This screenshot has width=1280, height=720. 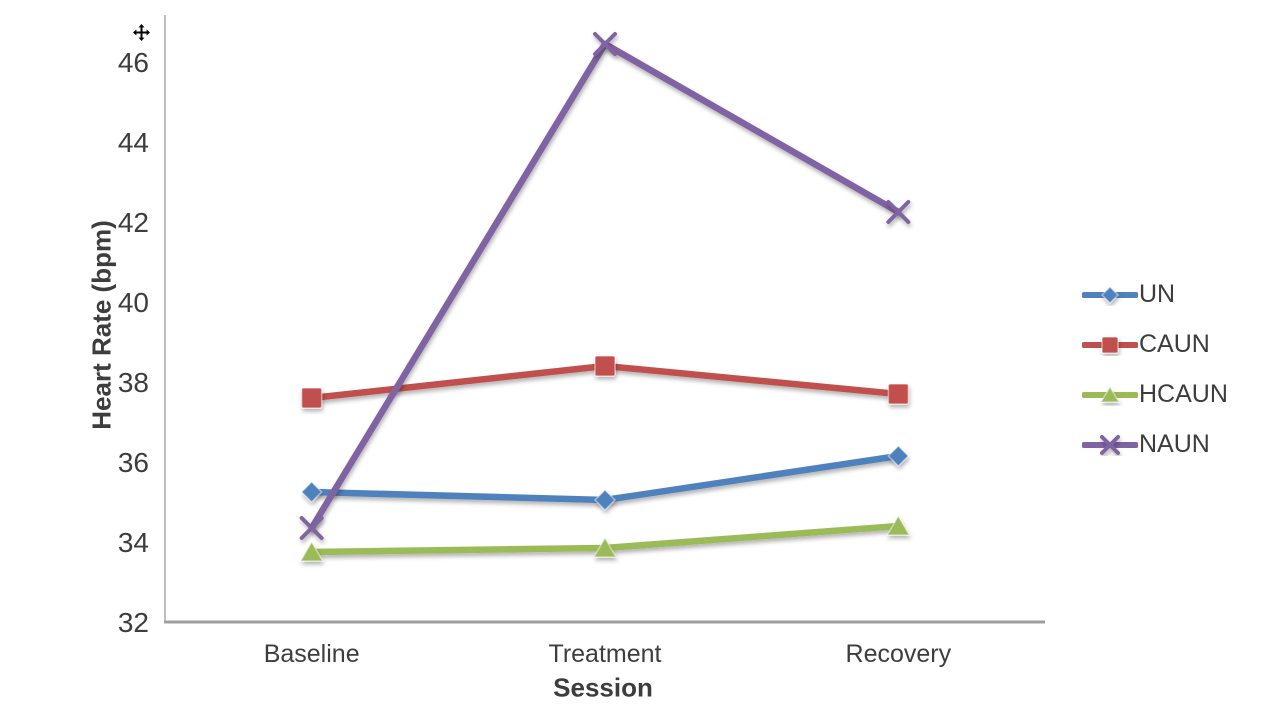 What do you see at coordinates (133, 142) in the screenshot?
I see `y-tick-label: 44` at bounding box center [133, 142].